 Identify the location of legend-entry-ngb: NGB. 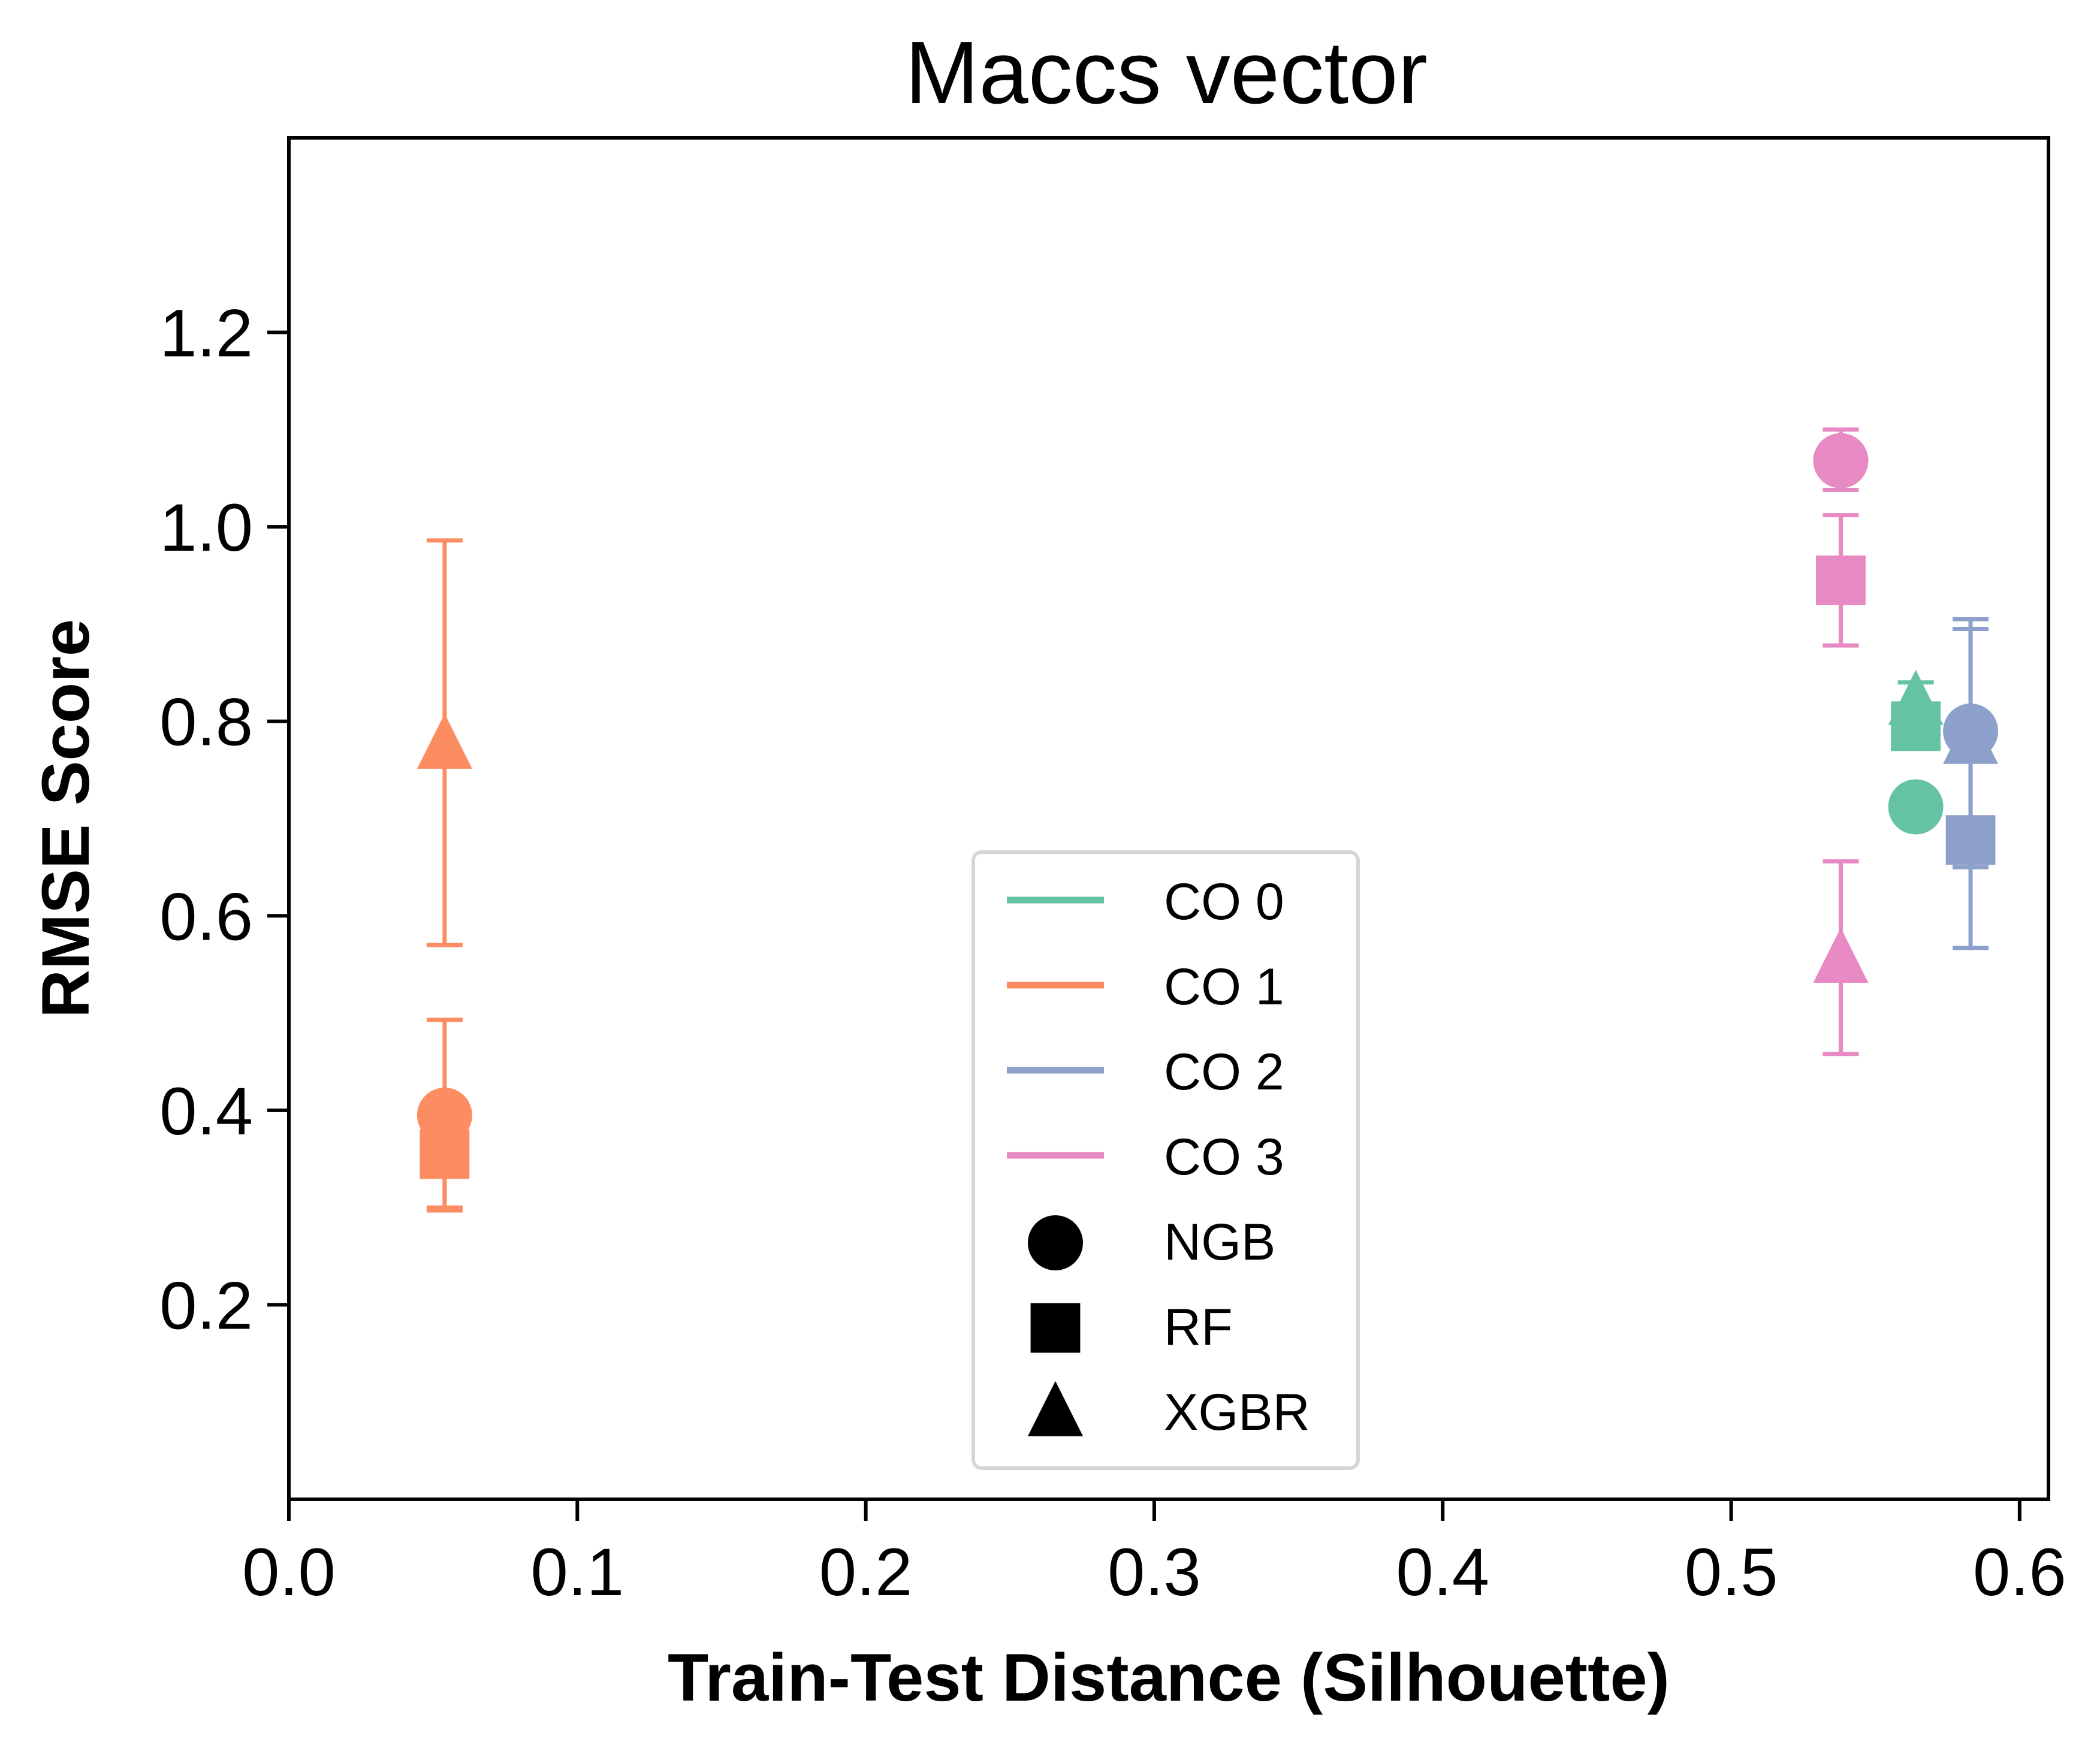
(1151, 1242).